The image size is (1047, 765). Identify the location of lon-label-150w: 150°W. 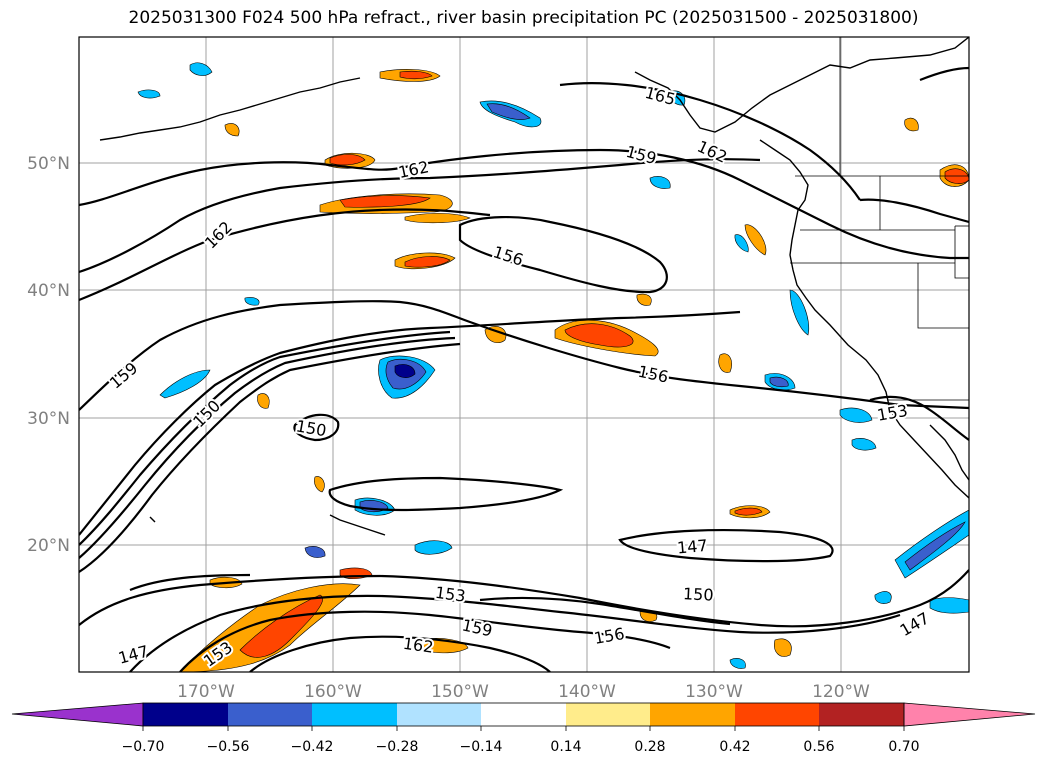
(460, 692).